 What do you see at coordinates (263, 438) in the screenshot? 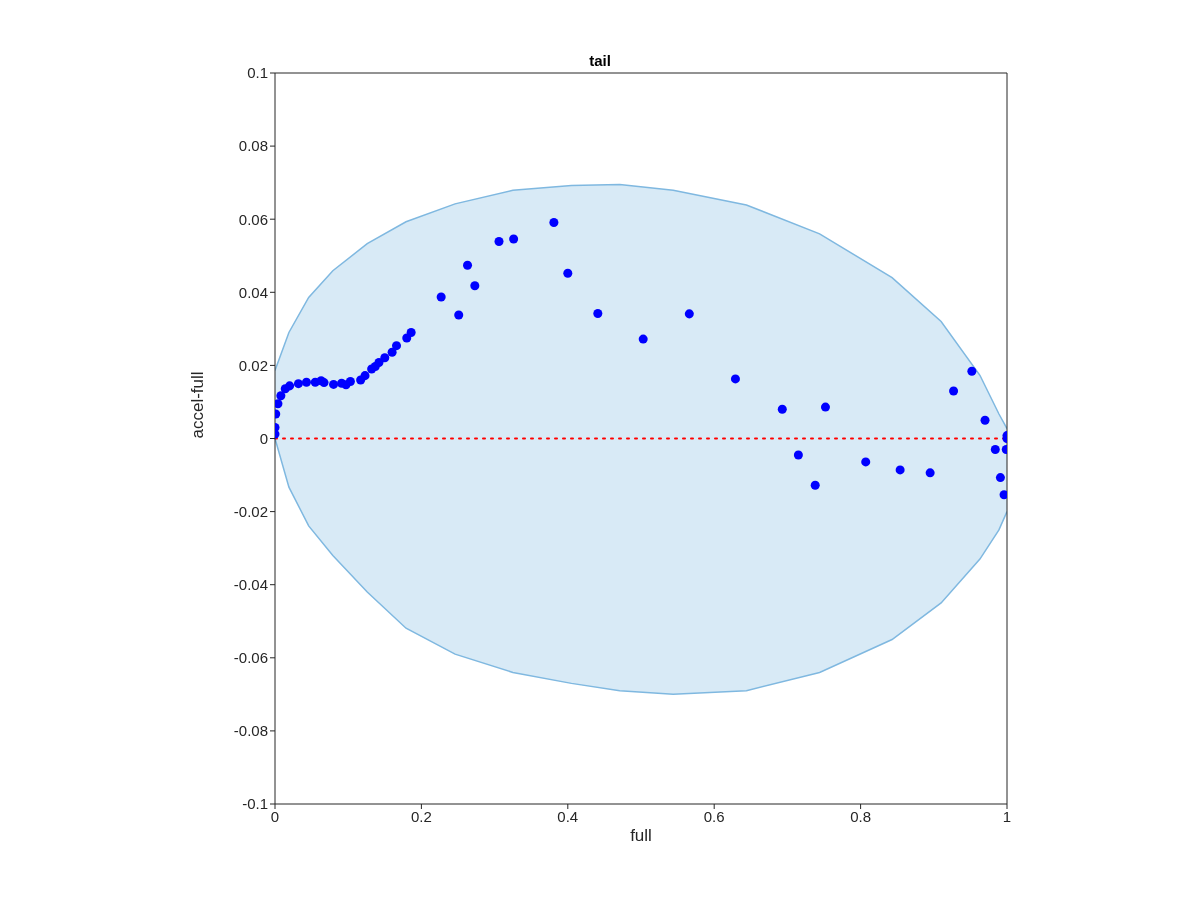
I see `y-tick-label: 0` at bounding box center [263, 438].